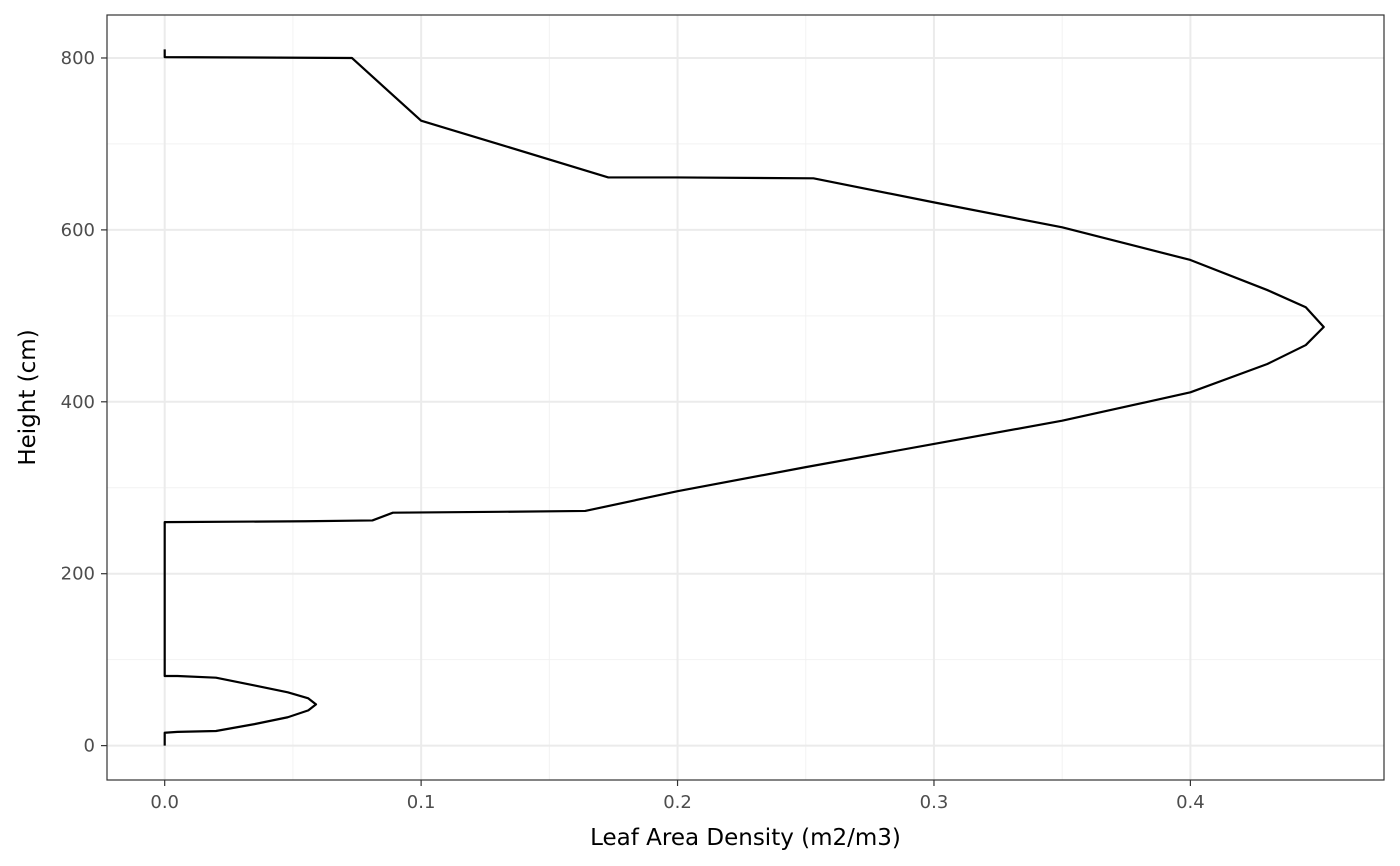  I want to click on y-tick-label: 600, so click(78, 230).